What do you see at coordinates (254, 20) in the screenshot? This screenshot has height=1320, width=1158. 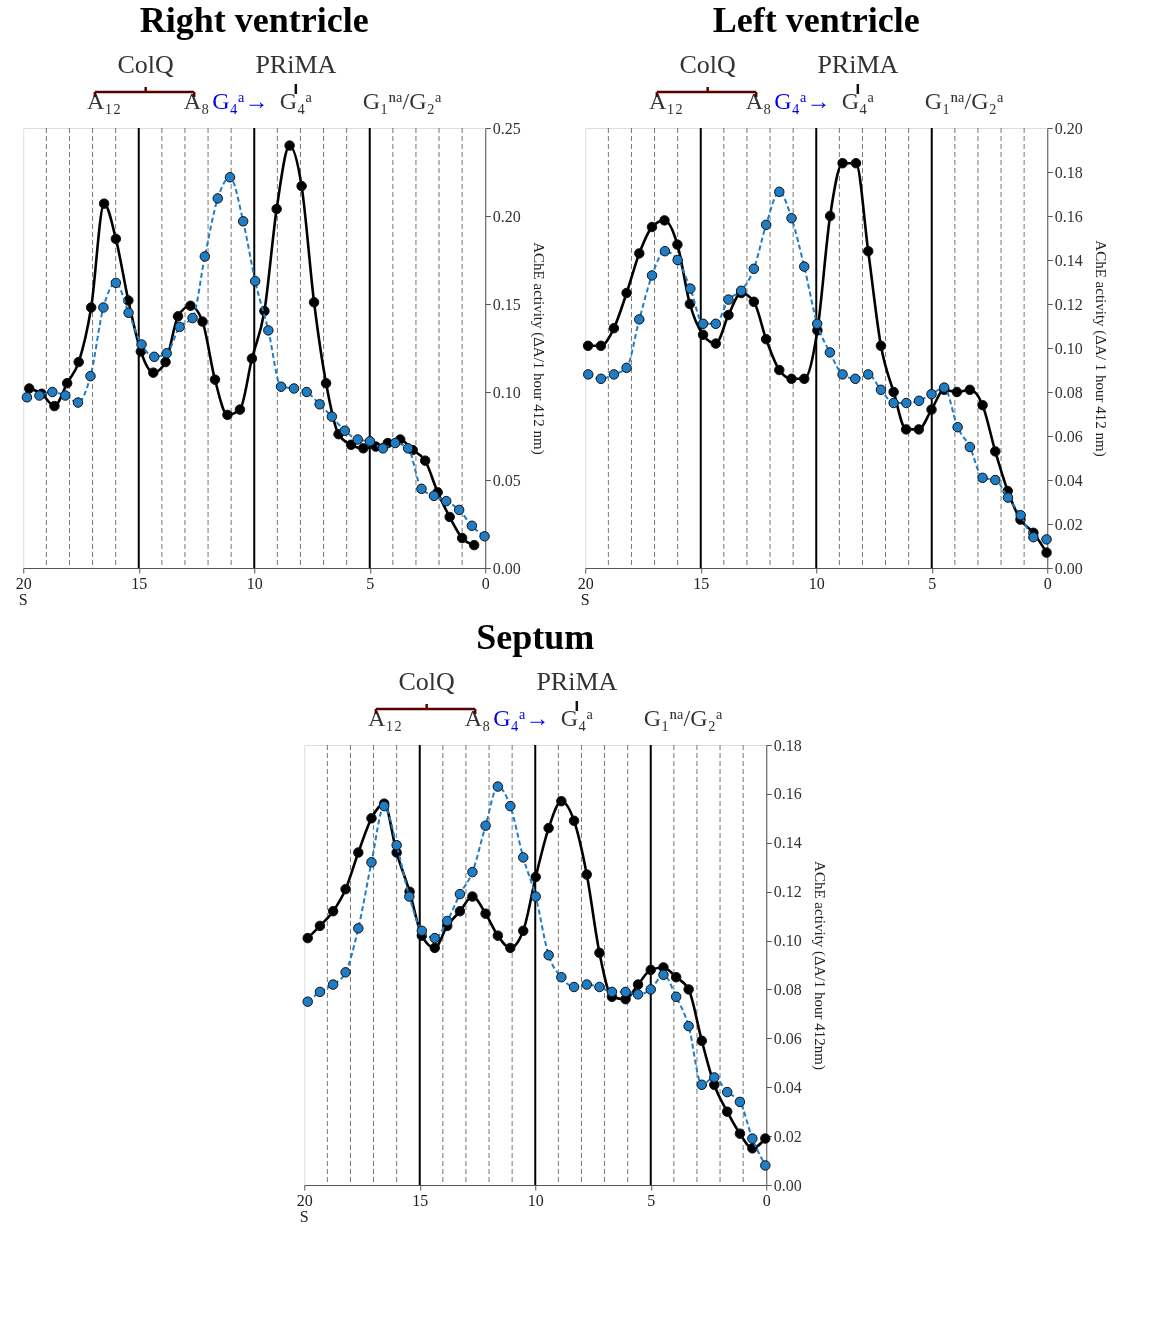 I see `chart-title: Right ventricle` at bounding box center [254, 20].